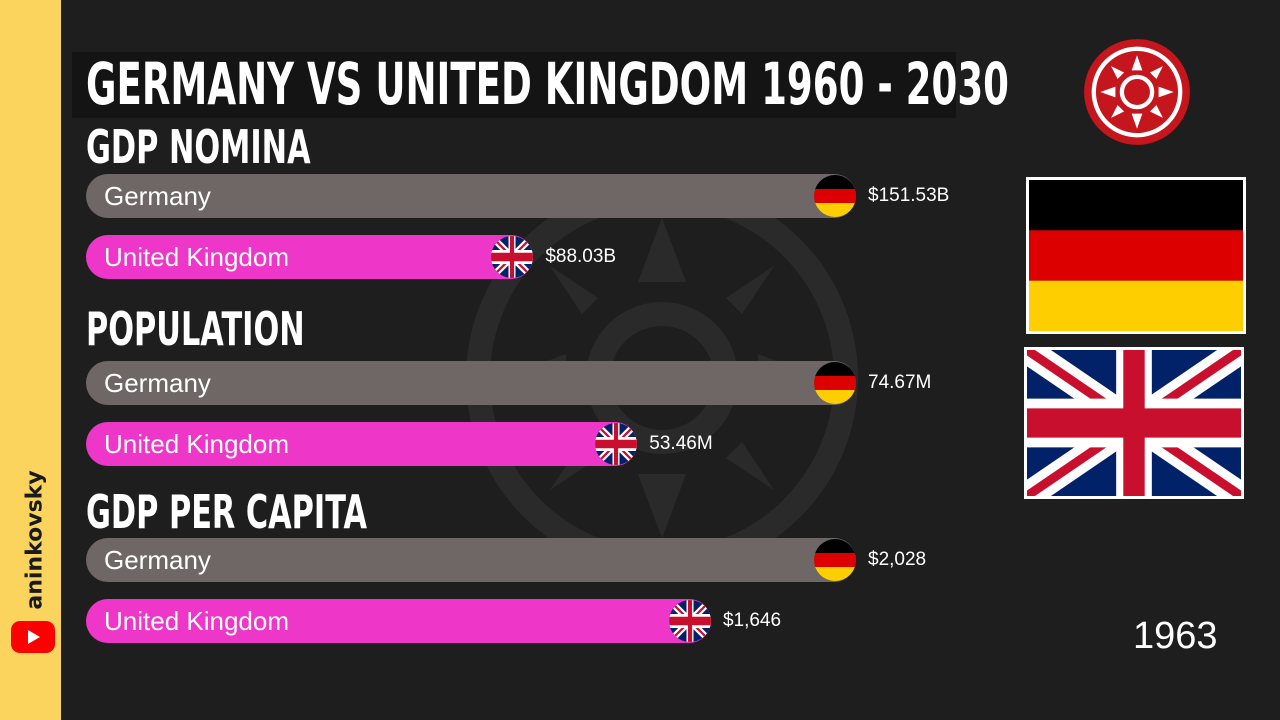 This screenshot has height=720, width=1280. I want to click on gdp-per-capita-uk-value: $1,646, so click(752, 620).